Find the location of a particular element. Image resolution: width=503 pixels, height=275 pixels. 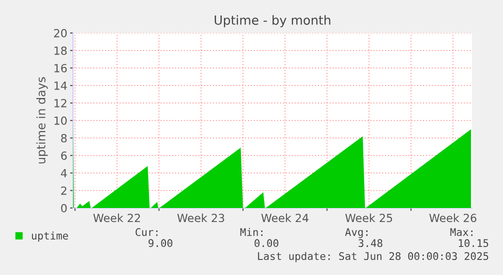

y-tick-label: 2 is located at coordinates (63, 190).